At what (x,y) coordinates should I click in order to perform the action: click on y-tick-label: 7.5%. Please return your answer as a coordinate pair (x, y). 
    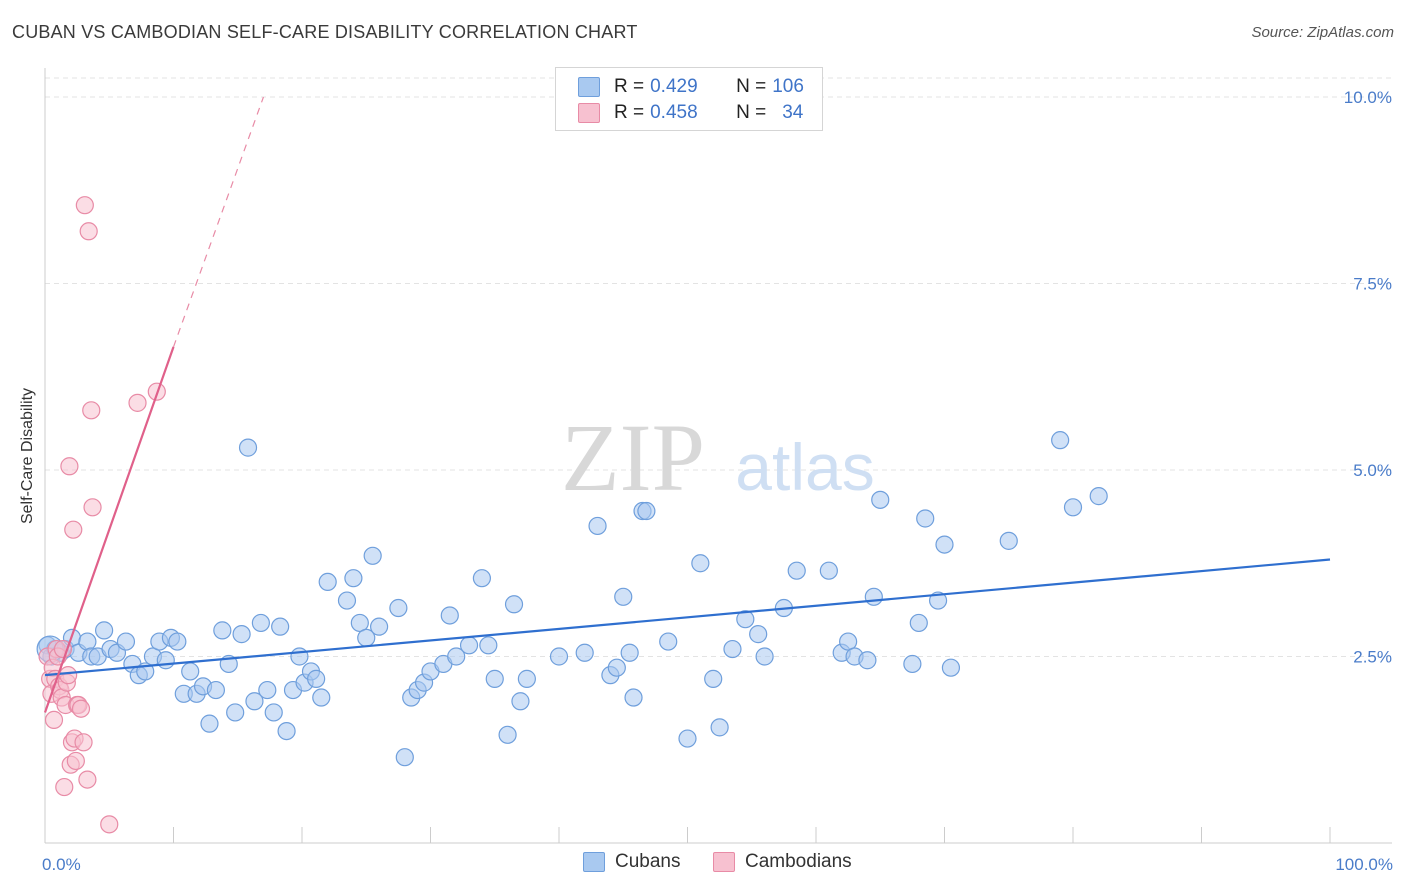
    Looking at the image, I should click on (1372, 284).